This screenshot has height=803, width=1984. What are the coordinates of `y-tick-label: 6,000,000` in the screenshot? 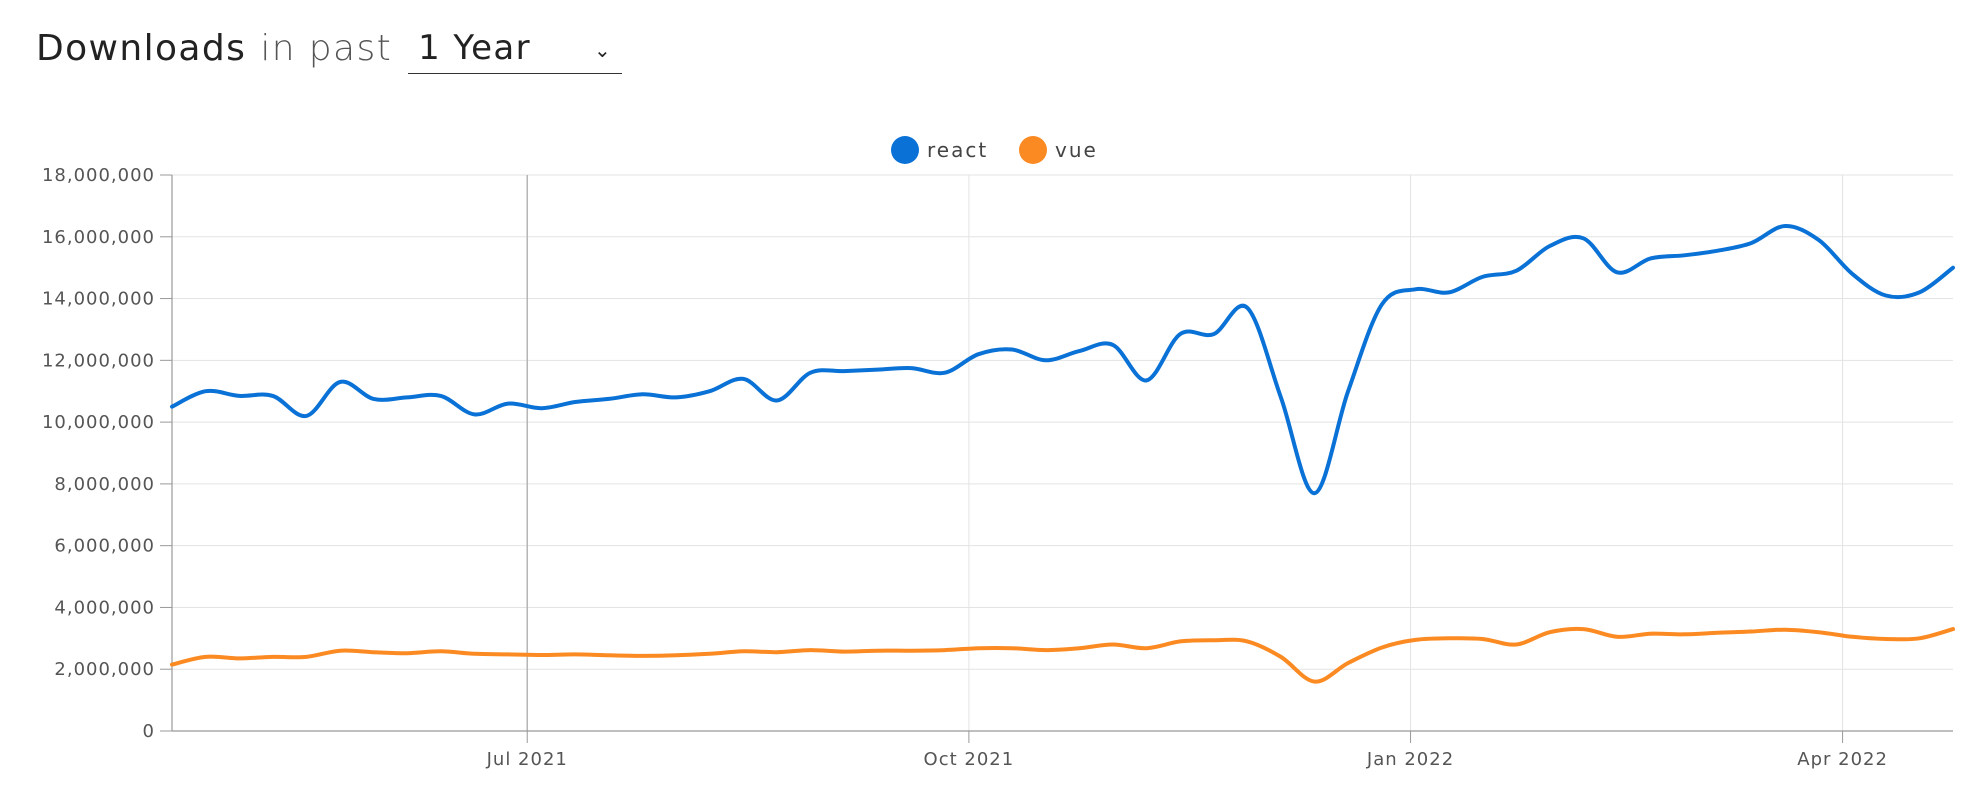 It's located at (104, 546).